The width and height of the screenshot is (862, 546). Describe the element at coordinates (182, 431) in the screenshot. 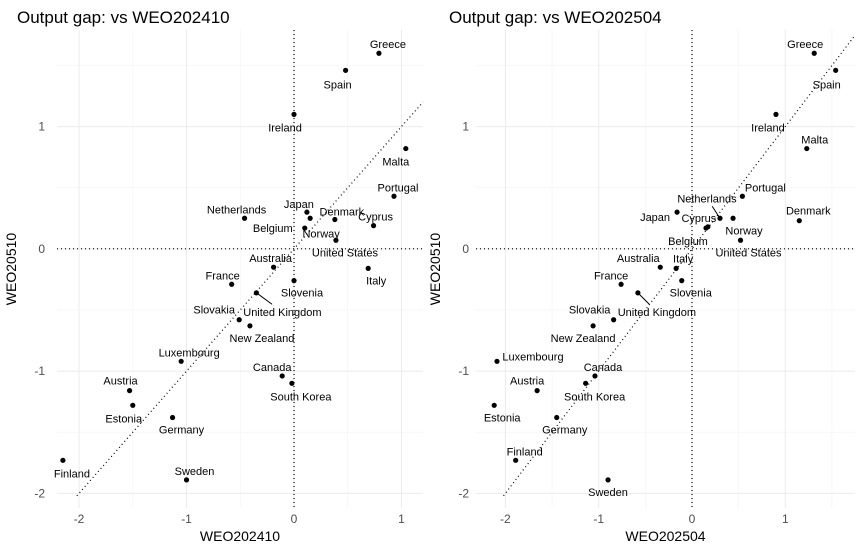

I see `point-label: Germany` at that location.